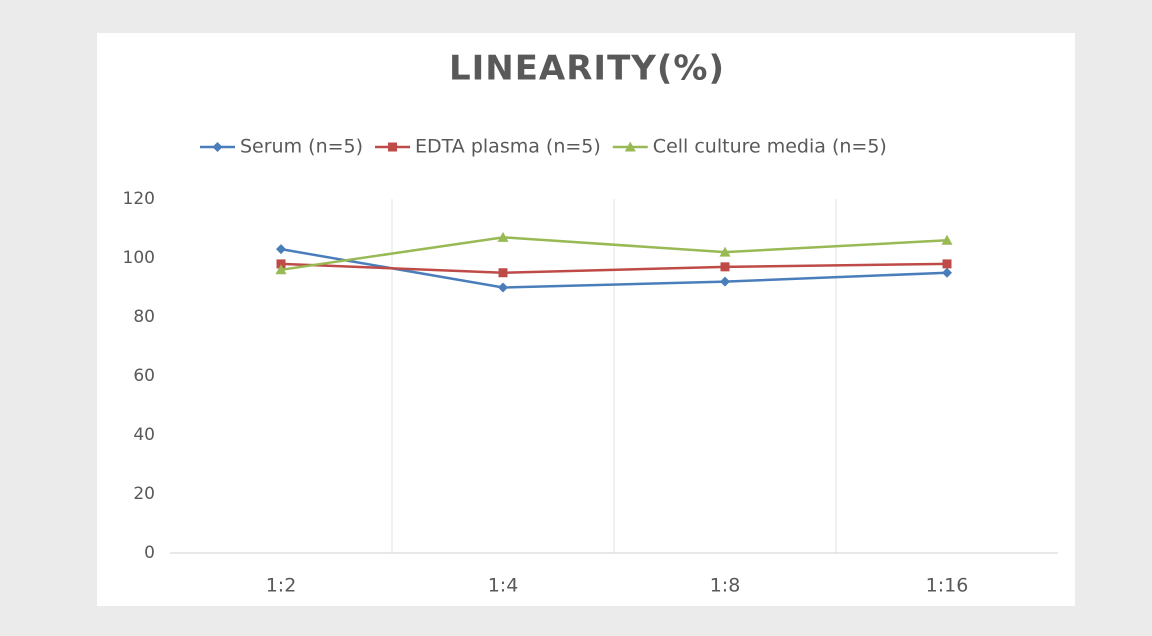  Describe the element at coordinates (281, 586) in the screenshot. I see `x-tick-label: 1:2` at that location.